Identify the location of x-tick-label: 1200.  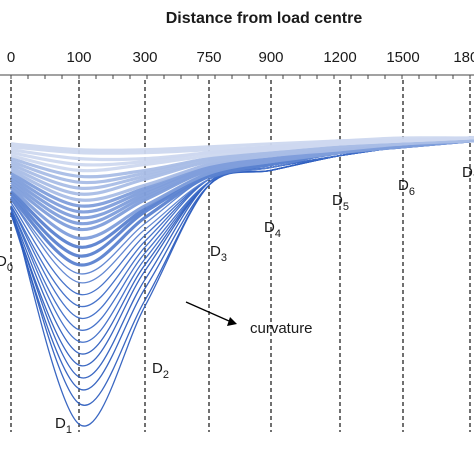
(339, 57).